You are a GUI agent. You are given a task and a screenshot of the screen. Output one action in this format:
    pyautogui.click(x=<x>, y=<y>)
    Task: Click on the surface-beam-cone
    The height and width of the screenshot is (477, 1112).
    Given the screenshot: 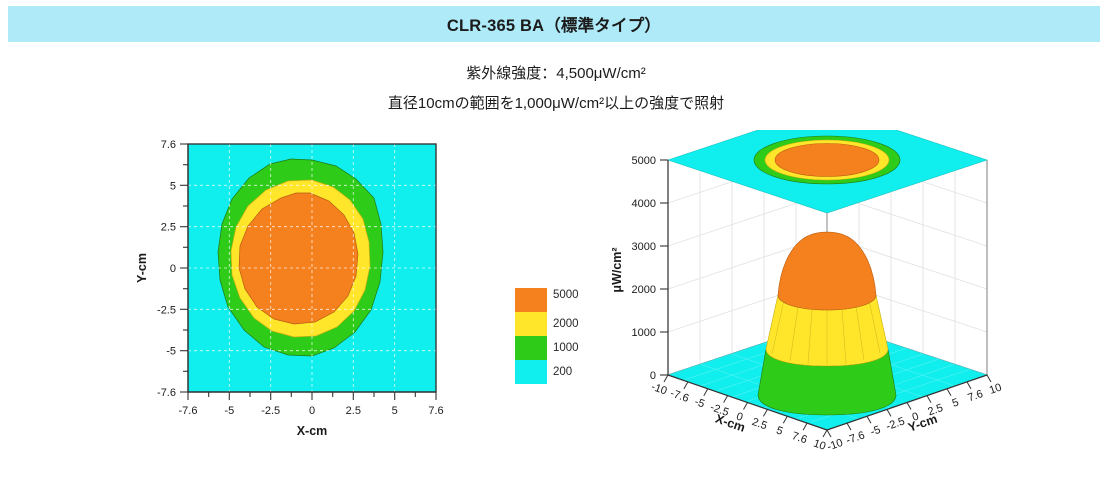 What is the action you would take?
    pyautogui.click(x=827, y=323)
    